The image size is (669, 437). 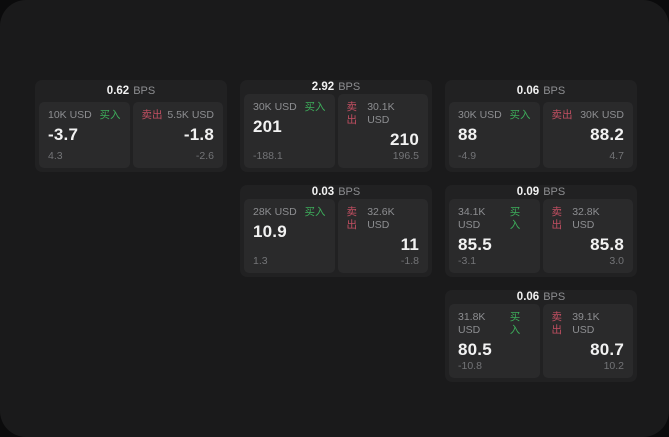 I want to click on buy-panel-top: 31.8K USD 买入, so click(x=494, y=324).